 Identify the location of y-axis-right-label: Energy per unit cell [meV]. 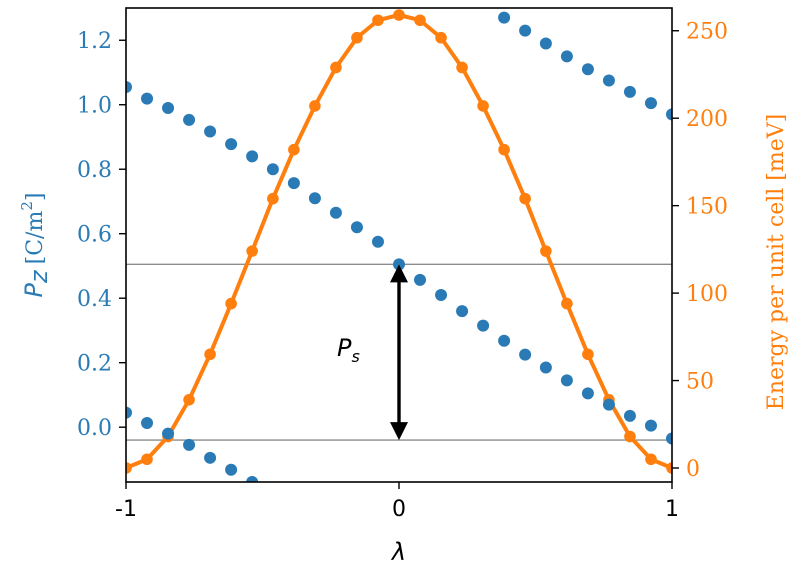
(776, 262).